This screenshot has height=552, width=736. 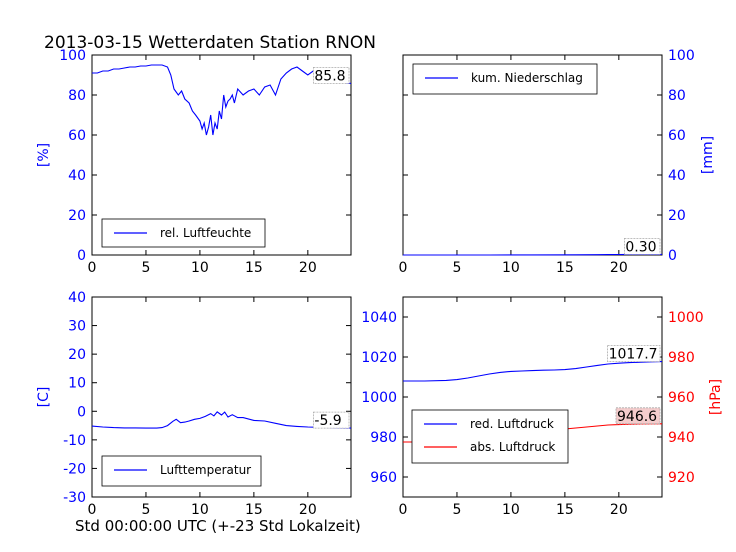 What do you see at coordinates (379, 398) in the screenshot?
I see `y-tick-label: 1000` at bounding box center [379, 398].